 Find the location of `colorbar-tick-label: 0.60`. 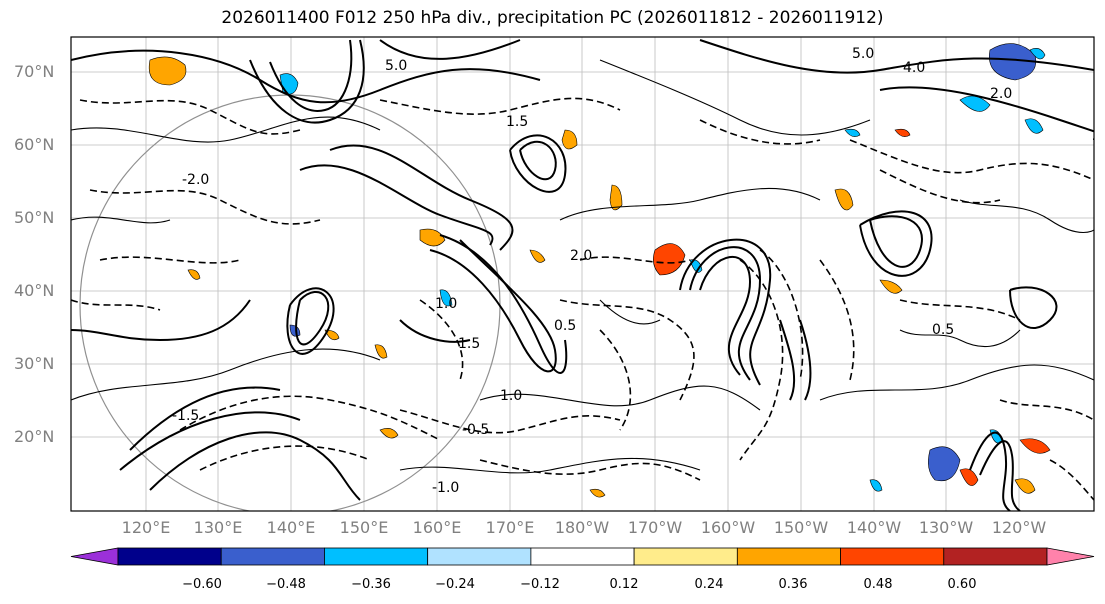

colorbar-tick-label: 0.60 is located at coordinates (962, 584).